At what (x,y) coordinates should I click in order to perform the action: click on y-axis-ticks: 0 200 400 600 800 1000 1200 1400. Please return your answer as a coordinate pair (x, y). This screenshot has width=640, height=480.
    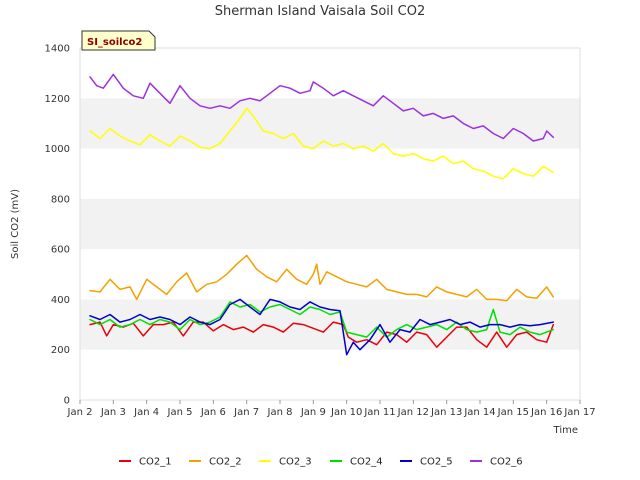
    Looking at the image, I should click on (57, 225).